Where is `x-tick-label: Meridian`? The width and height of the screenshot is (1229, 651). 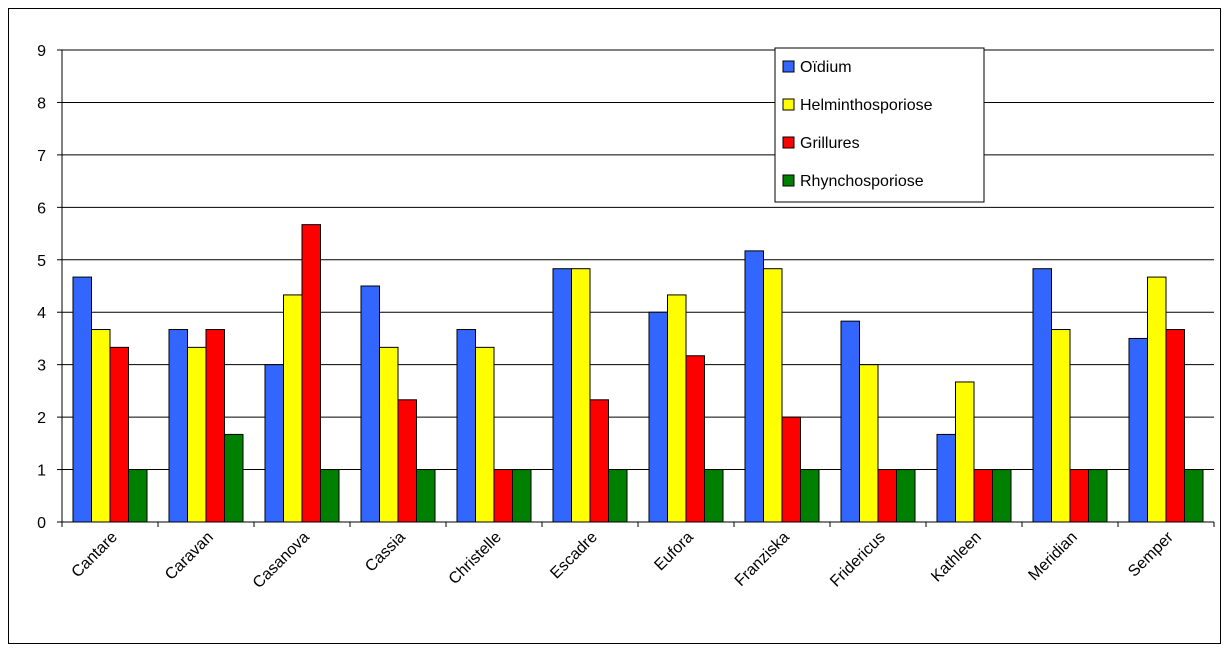
x-tick-label: Meridian is located at coordinates (1052, 556).